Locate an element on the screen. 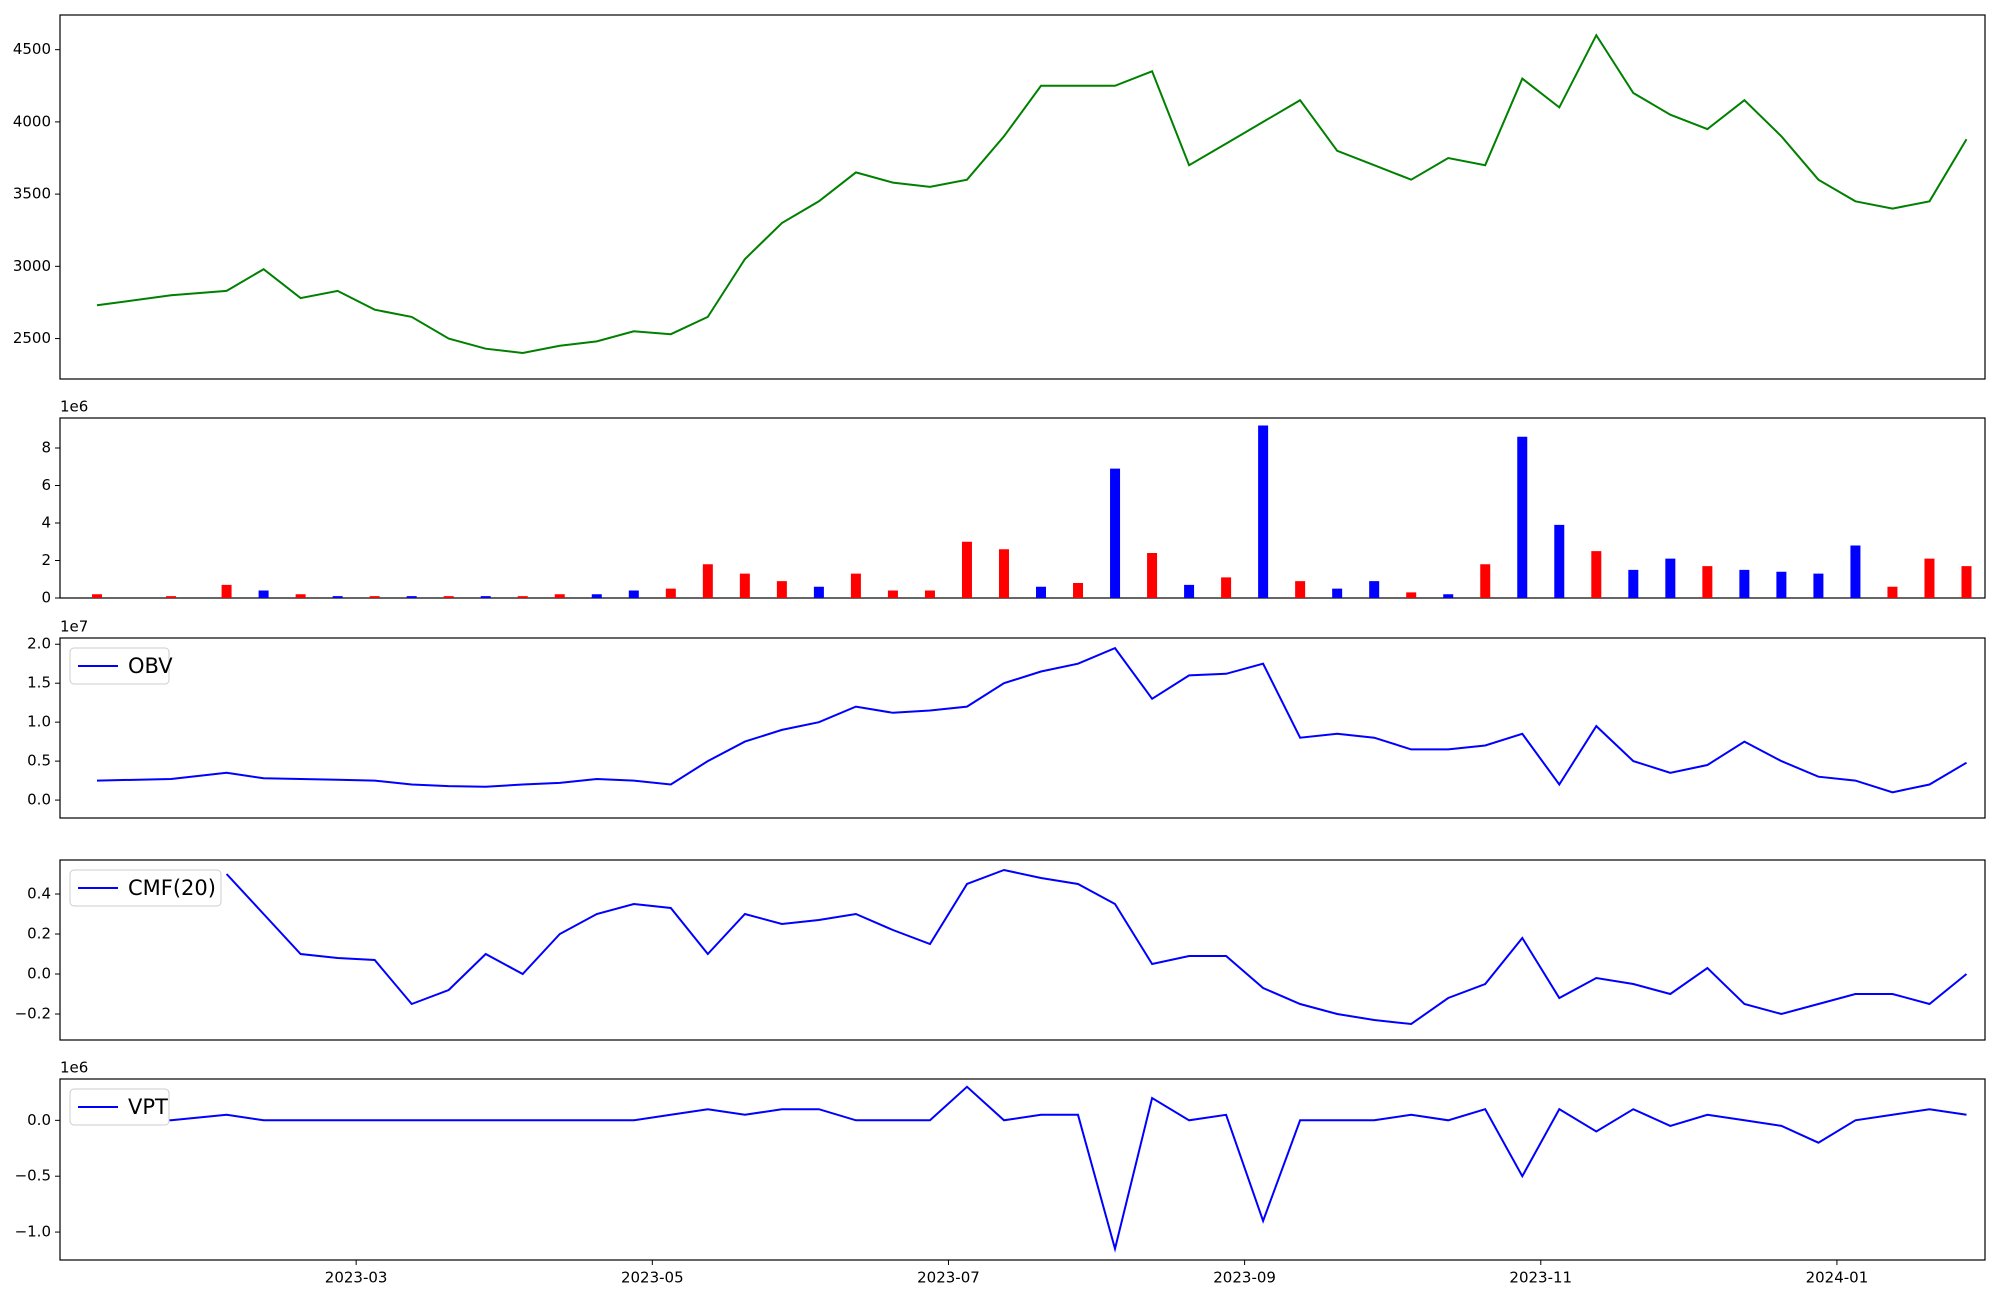  y-tick-label: −1.0 is located at coordinates (33, 1232).